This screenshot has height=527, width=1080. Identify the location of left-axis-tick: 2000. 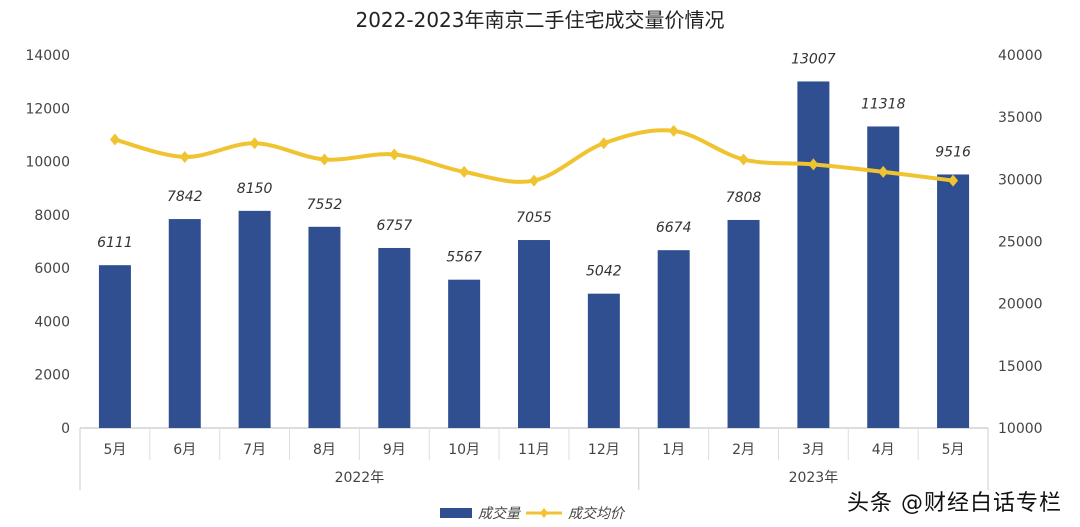
(52, 376).